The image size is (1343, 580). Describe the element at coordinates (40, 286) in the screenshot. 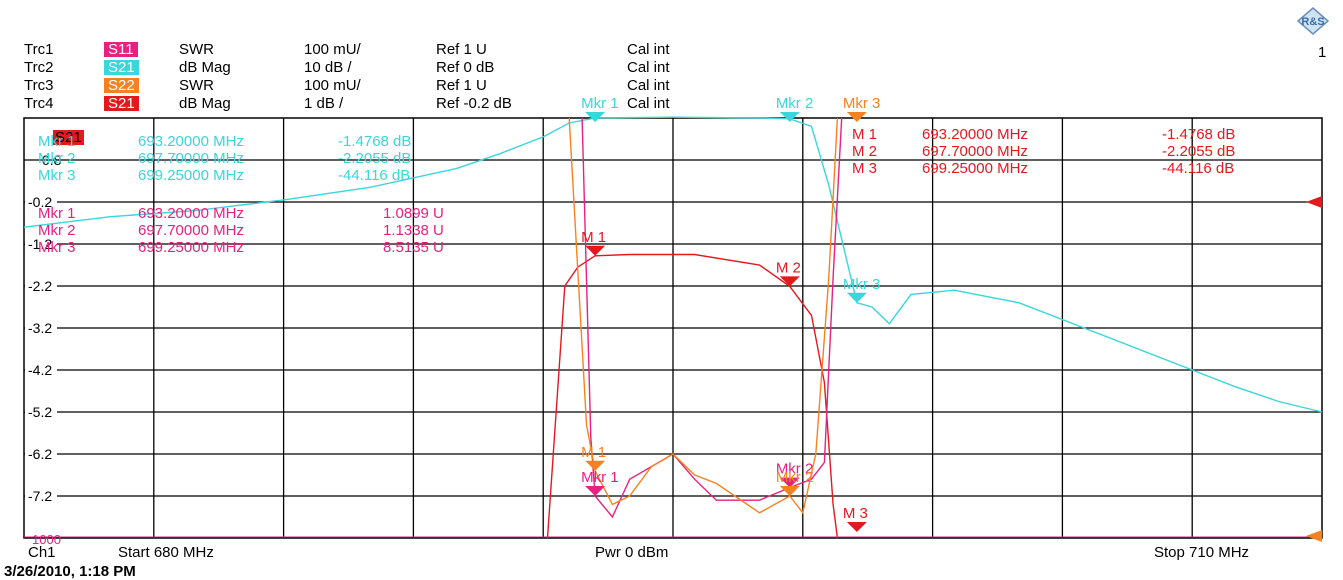

I see `y-tick-label: -2.2` at that location.